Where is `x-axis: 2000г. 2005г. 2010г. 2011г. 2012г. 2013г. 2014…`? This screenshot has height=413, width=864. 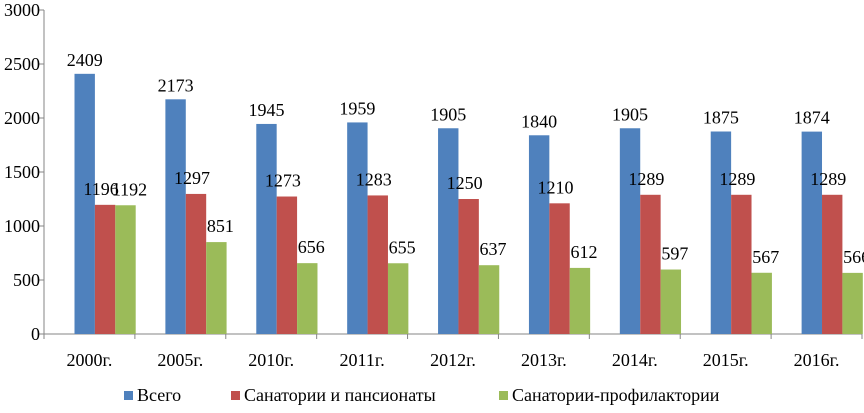 x-axis: 2000г. 2005г. 2010г. 2011г. 2012г. 2013г. 2014… is located at coordinates (453, 351).